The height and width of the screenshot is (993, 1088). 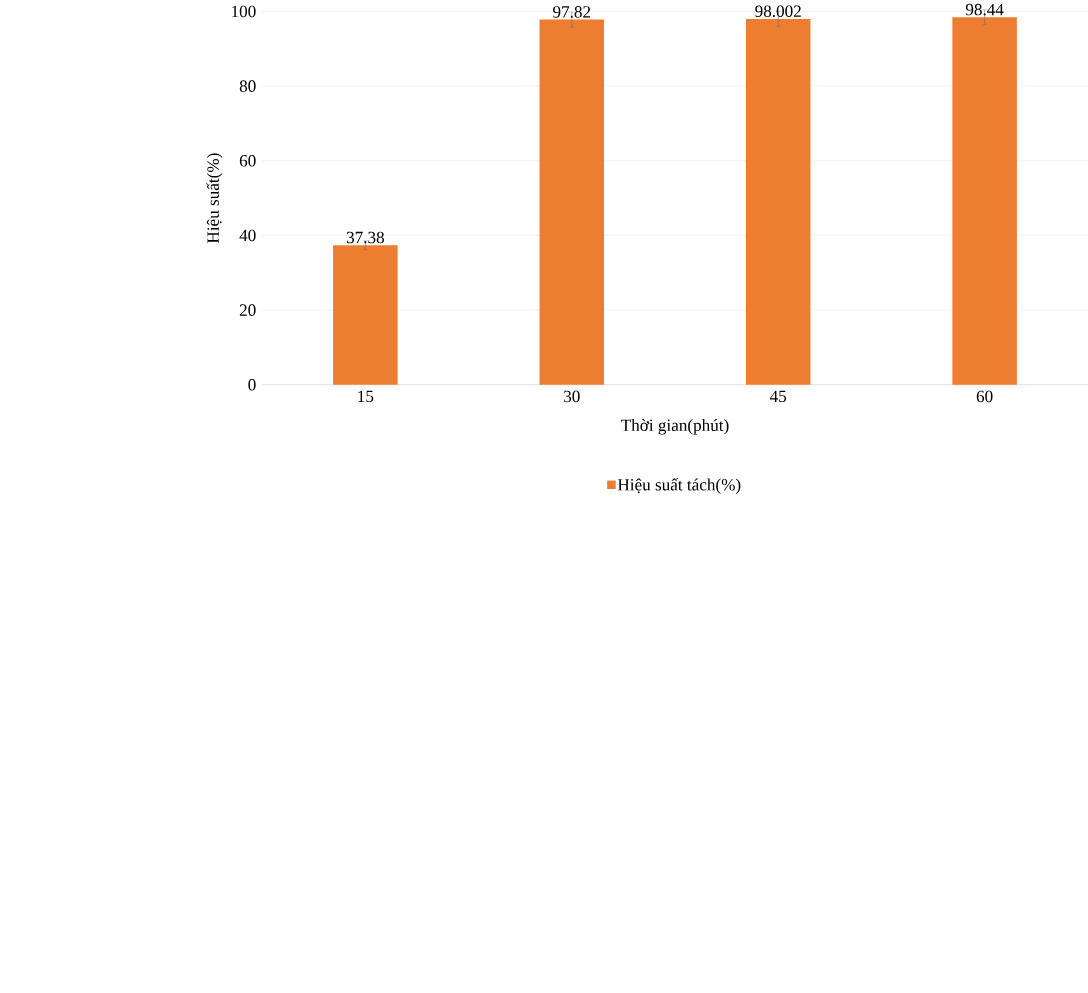 I want to click on x-tick-label: 15, so click(x=366, y=396).